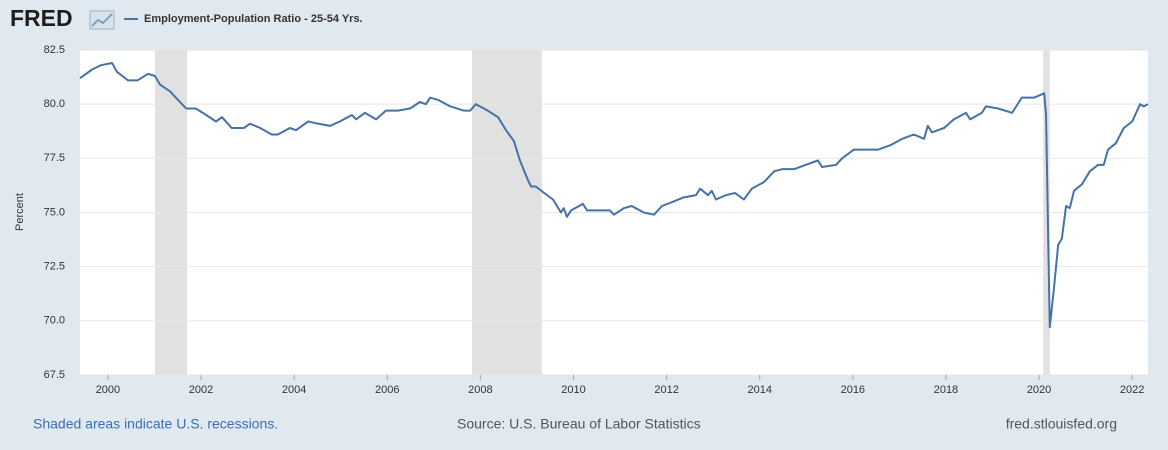  What do you see at coordinates (946, 390) in the screenshot?
I see `x-tick-label: 2018` at bounding box center [946, 390].